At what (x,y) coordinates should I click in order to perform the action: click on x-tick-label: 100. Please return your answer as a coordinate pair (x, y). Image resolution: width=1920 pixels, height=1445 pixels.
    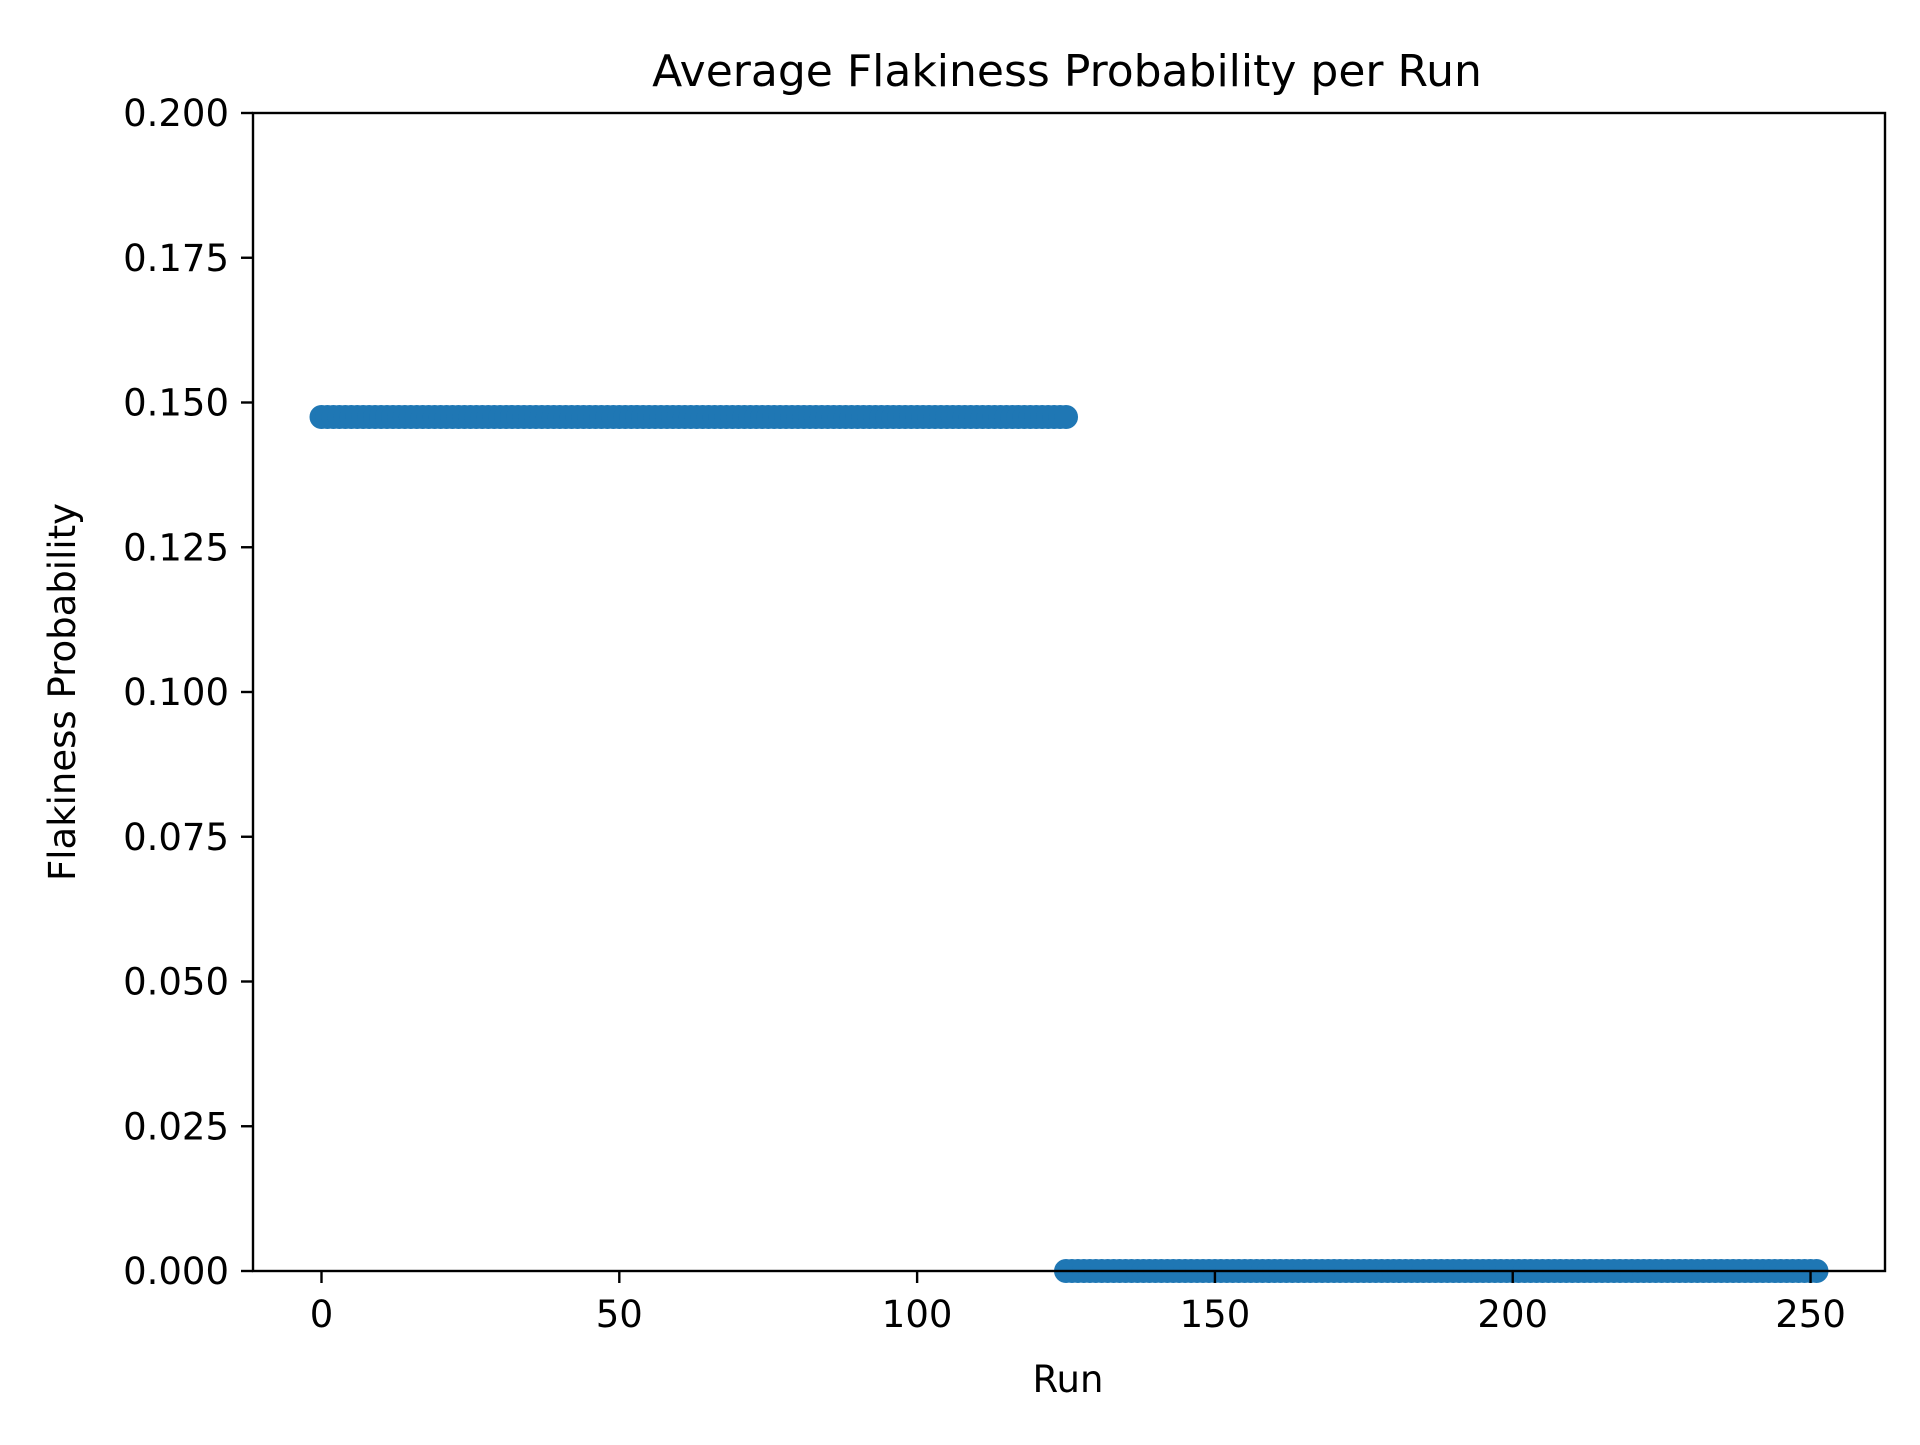
    Looking at the image, I should click on (917, 1314).